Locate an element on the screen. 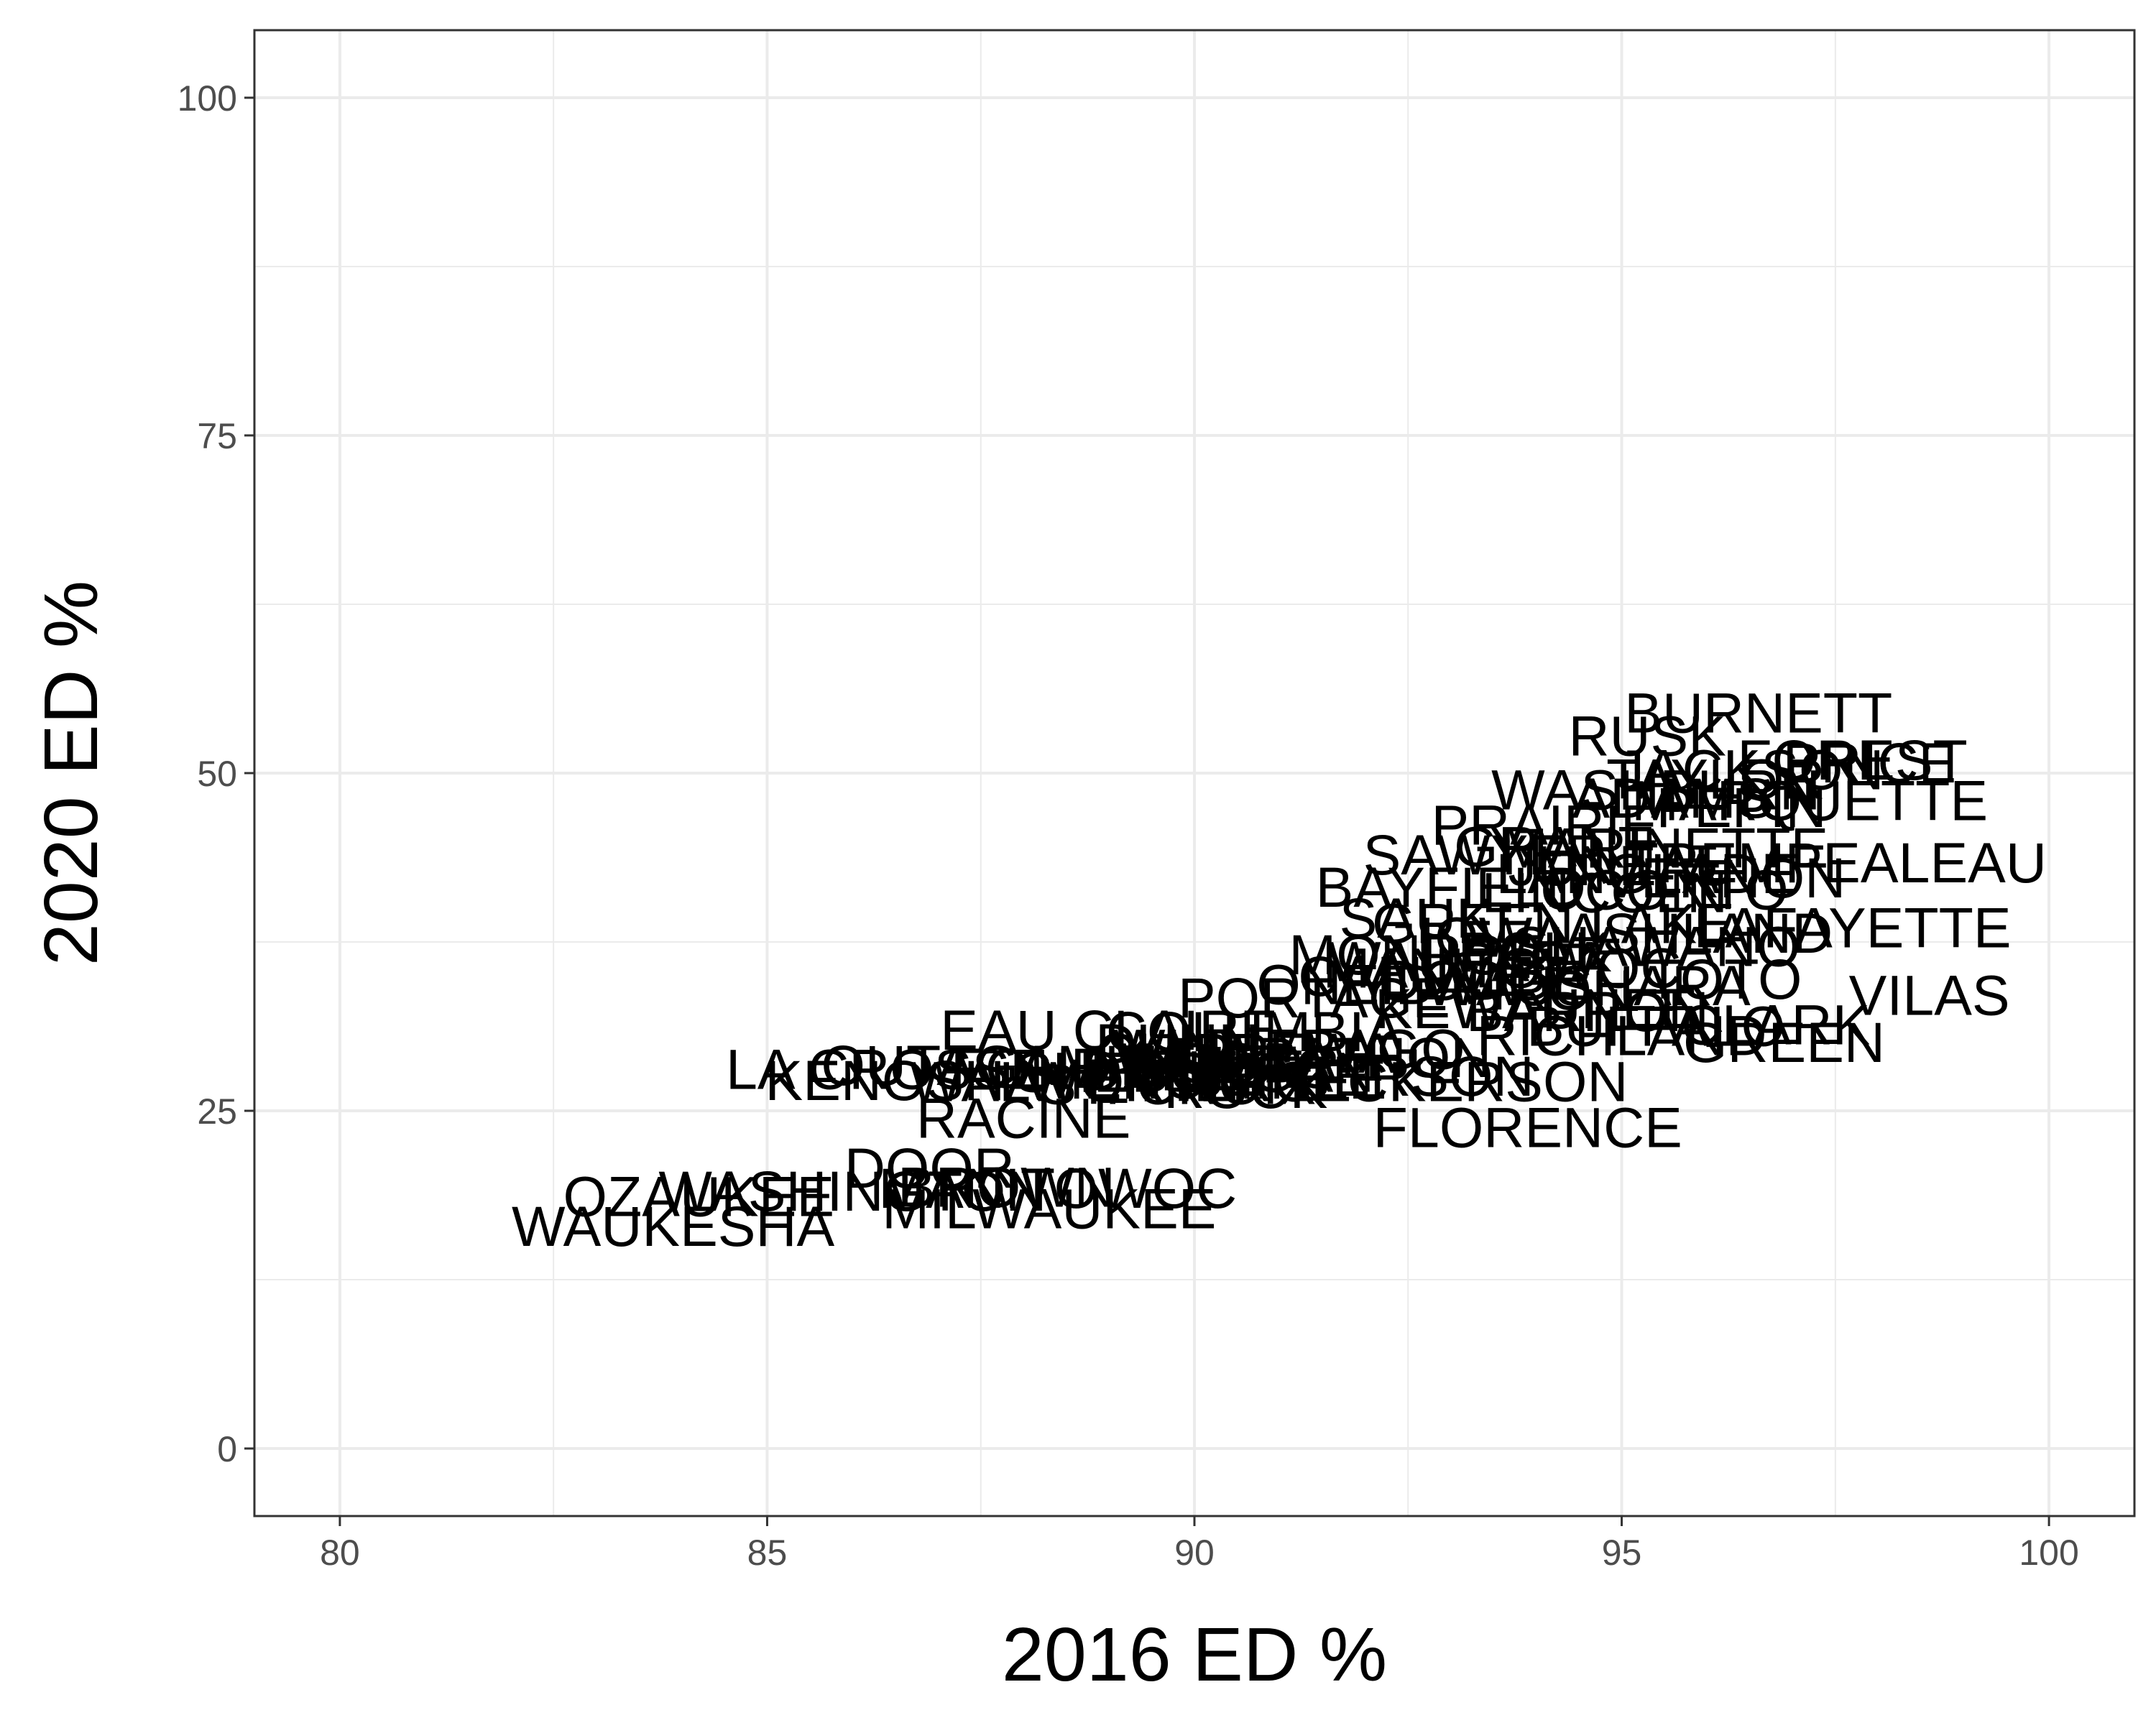 The width and height of the screenshot is (2156, 1728). y-tick-label: 75 is located at coordinates (217, 436).